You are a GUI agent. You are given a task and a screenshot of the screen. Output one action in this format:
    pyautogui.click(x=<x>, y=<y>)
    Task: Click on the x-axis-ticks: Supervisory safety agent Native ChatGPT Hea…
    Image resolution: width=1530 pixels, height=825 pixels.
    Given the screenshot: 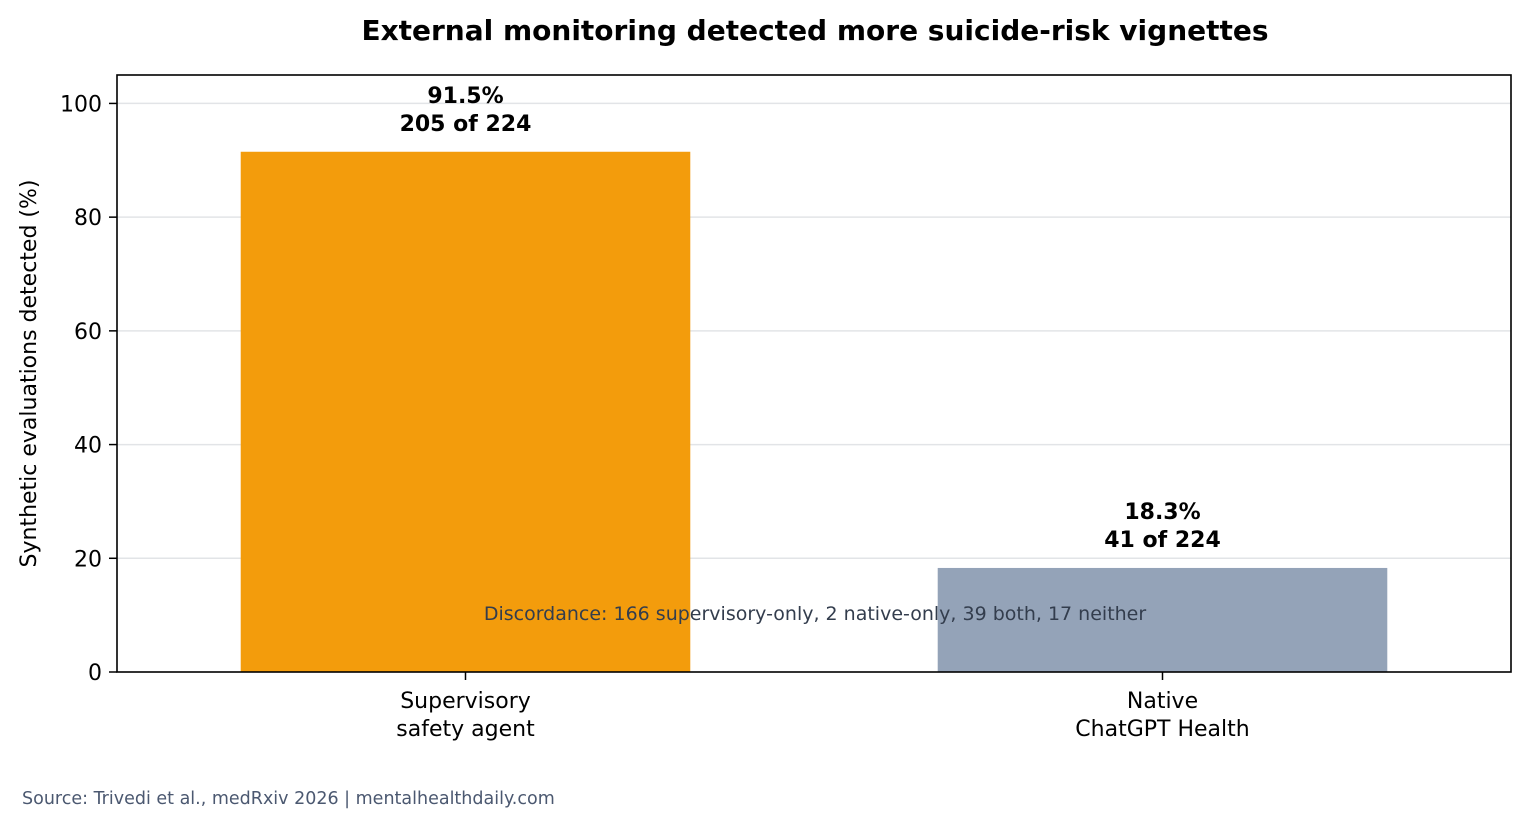 What is the action you would take?
    pyautogui.click(x=823, y=707)
    